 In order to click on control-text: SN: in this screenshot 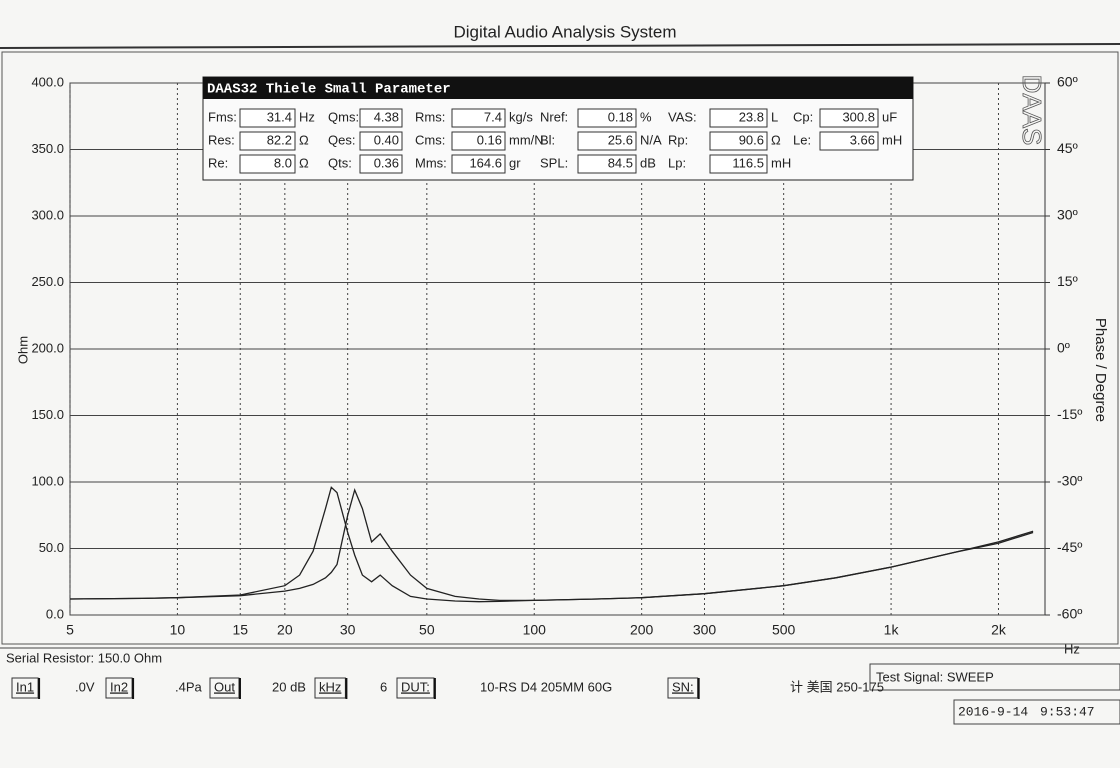, I will do `click(683, 686)`.